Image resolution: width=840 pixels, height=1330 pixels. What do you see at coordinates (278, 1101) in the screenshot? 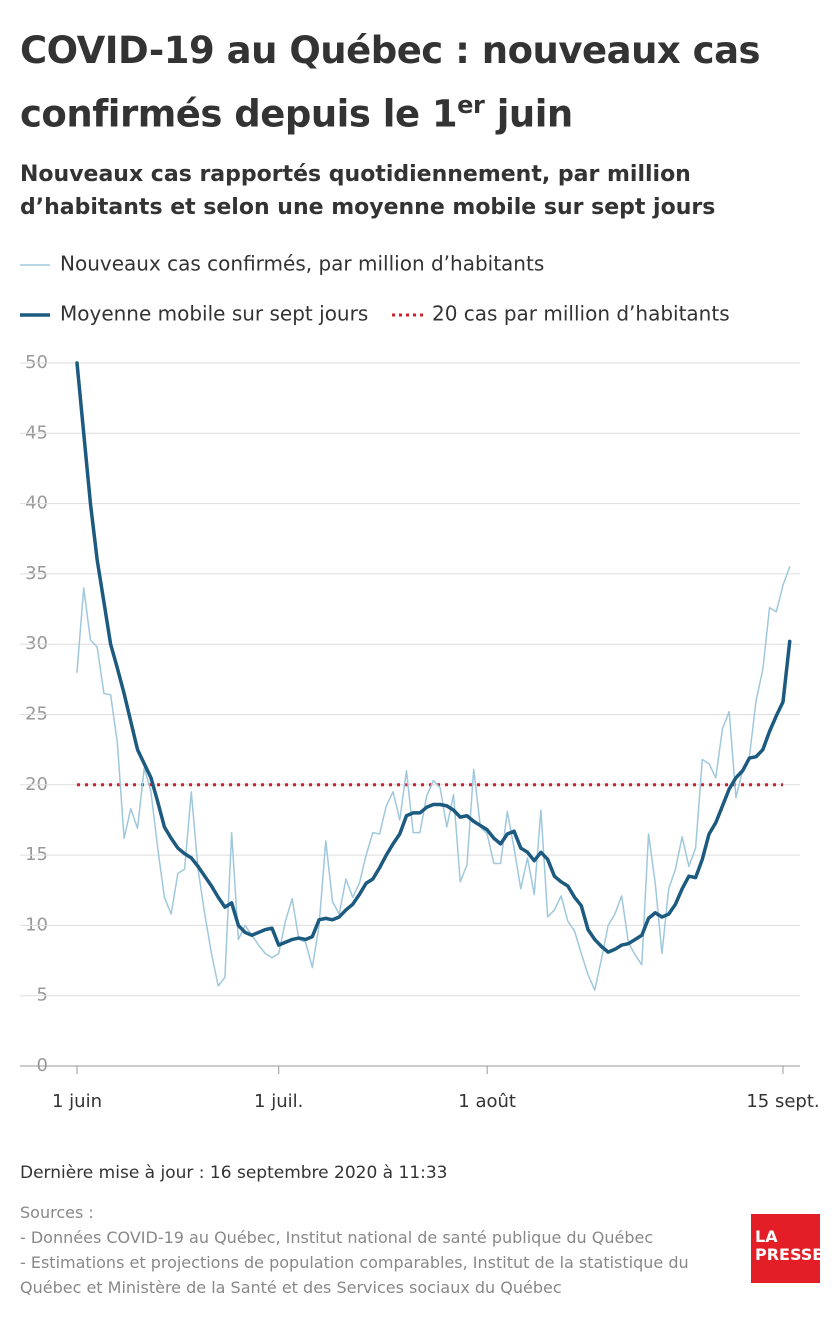
I see `x-tick-label: 1 juil.` at bounding box center [278, 1101].